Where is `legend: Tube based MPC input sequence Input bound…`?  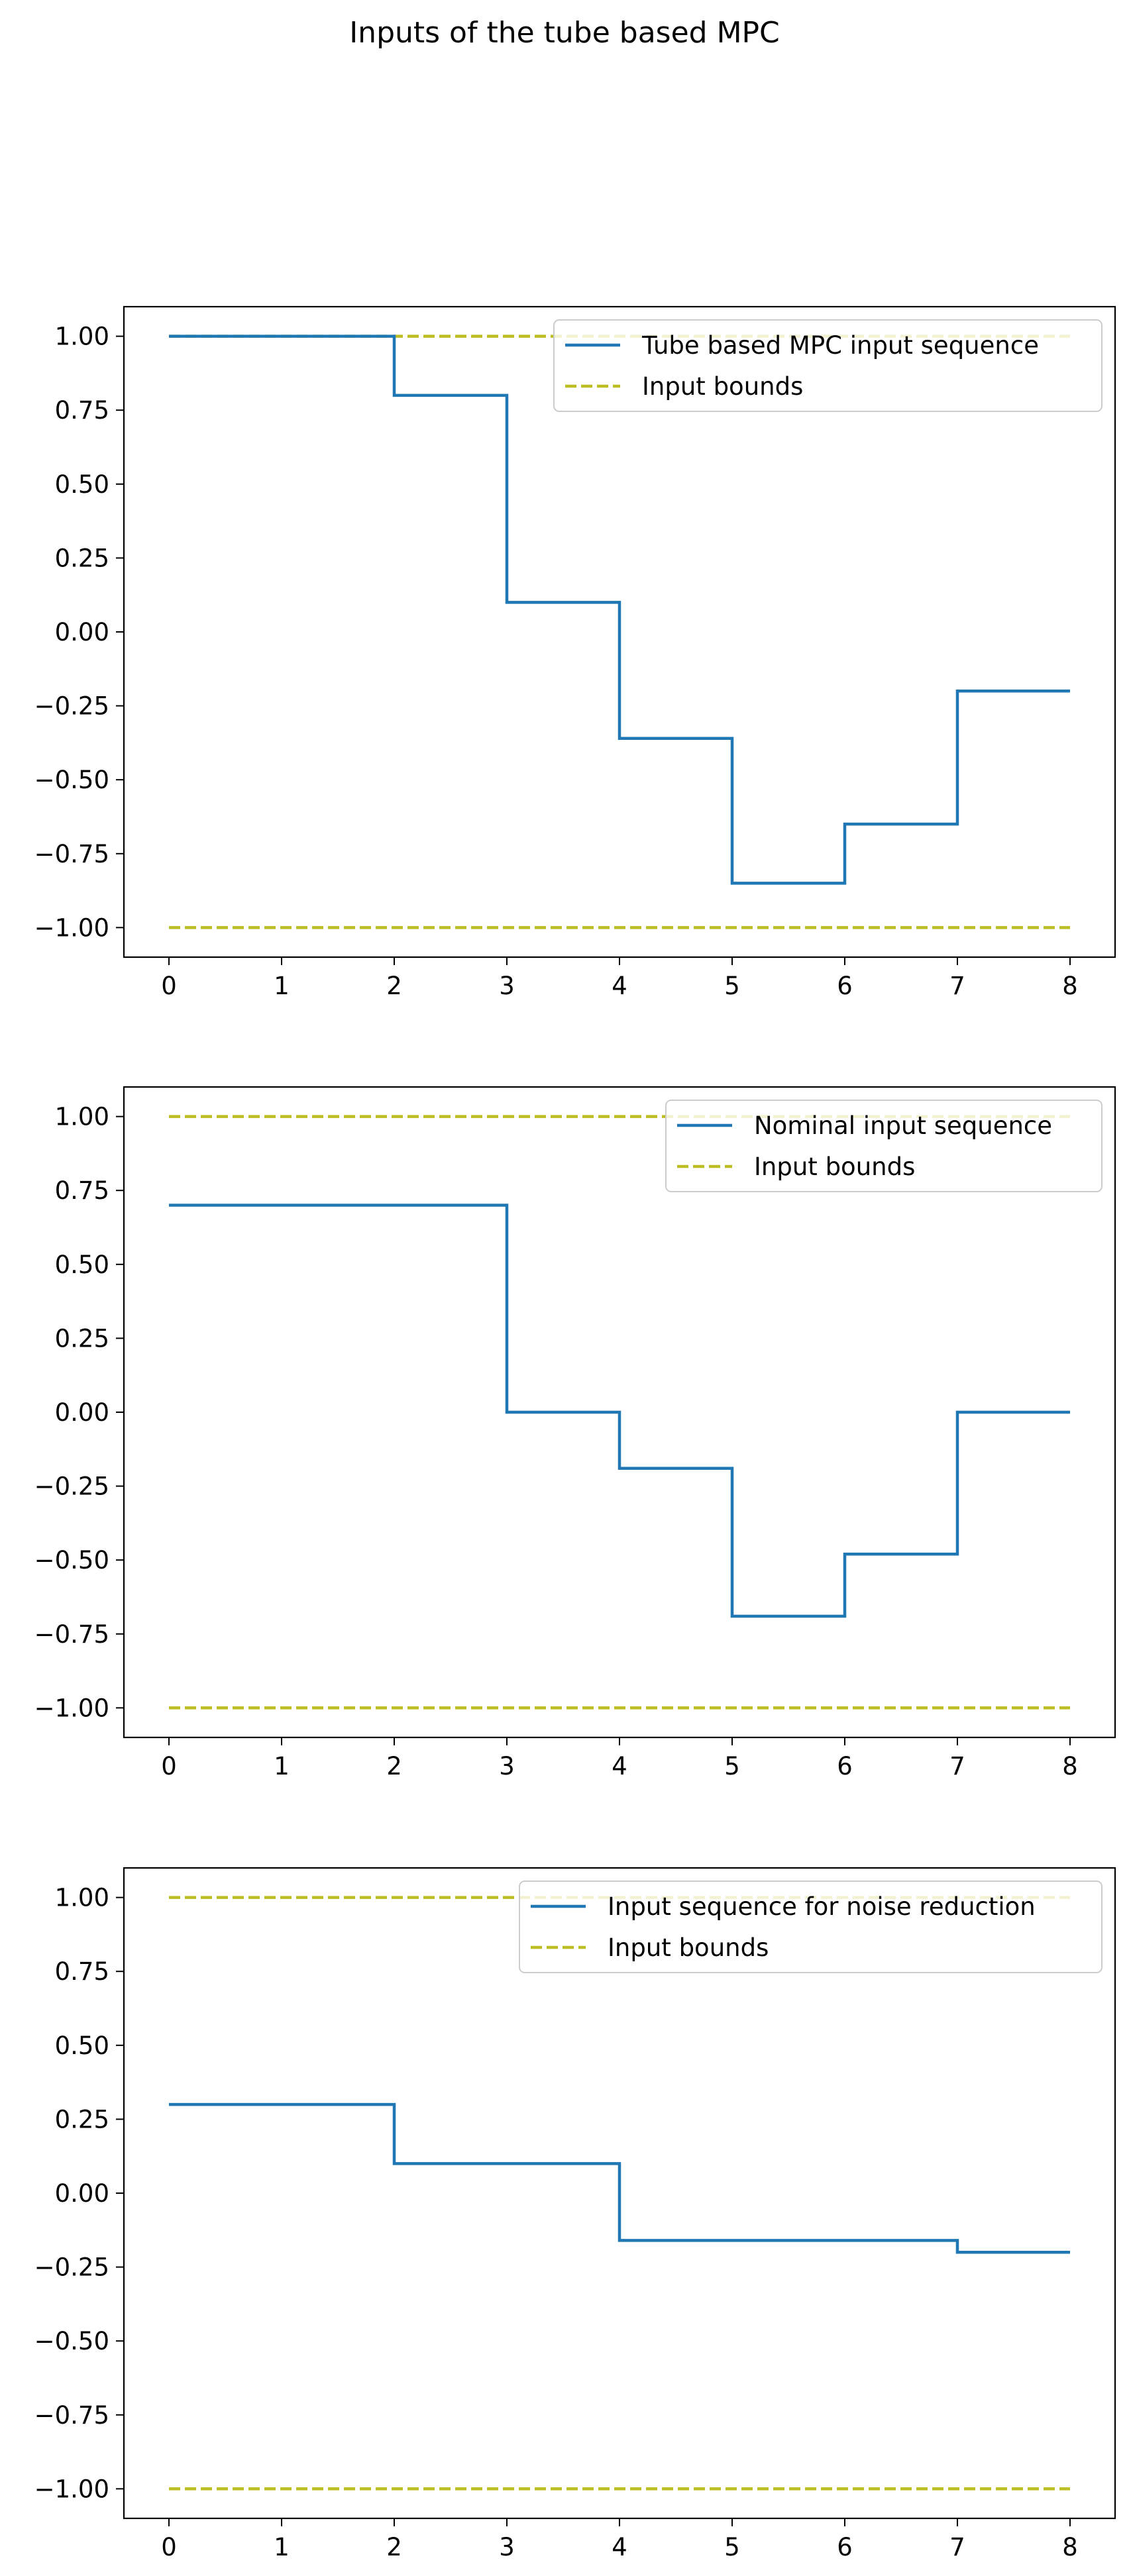 legend: Tube based MPC input sequence Input bound… is located at coordinates (827, 365).